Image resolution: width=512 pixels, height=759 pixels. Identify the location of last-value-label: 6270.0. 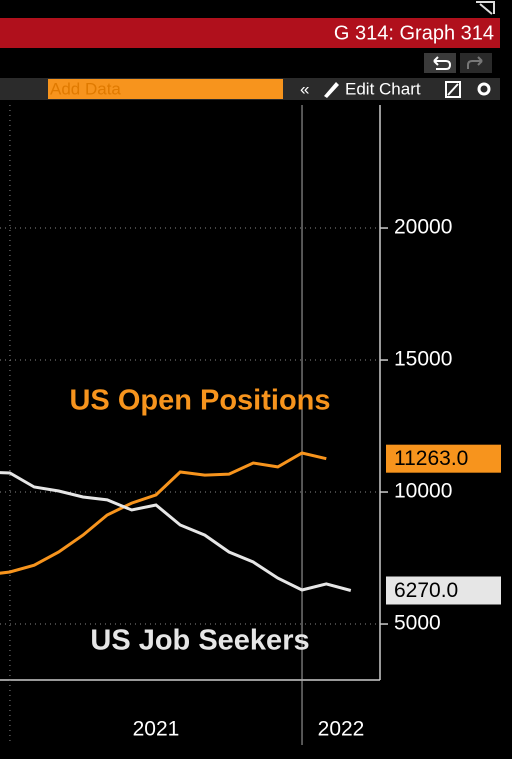
(426, 590).